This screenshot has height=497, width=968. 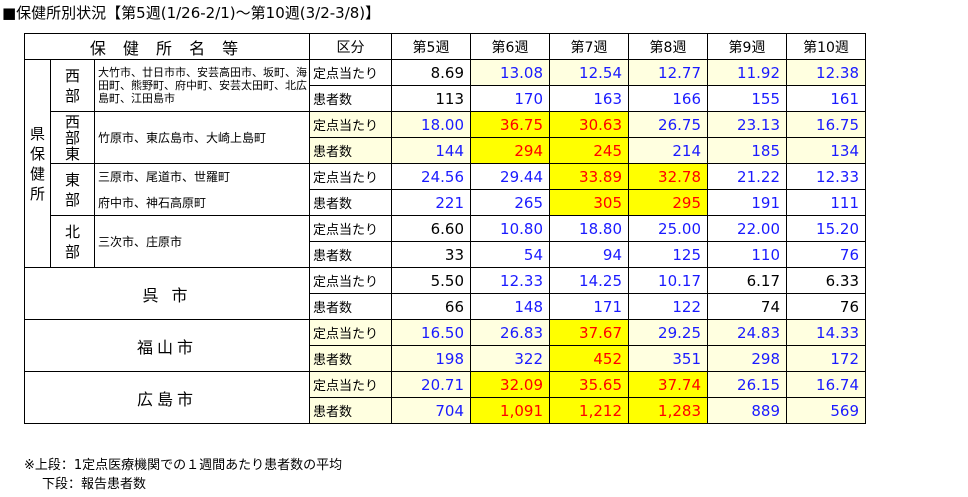 What do you see at coordinates (589, 98) in the screenshot?
I see `cell-value: 163` at bounding box center [589, 98].